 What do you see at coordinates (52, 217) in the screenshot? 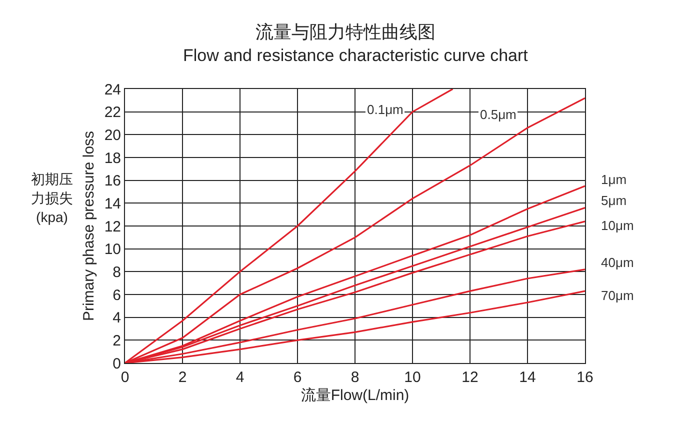
I see `text: (kpa)` at bounding box center [52, 217].